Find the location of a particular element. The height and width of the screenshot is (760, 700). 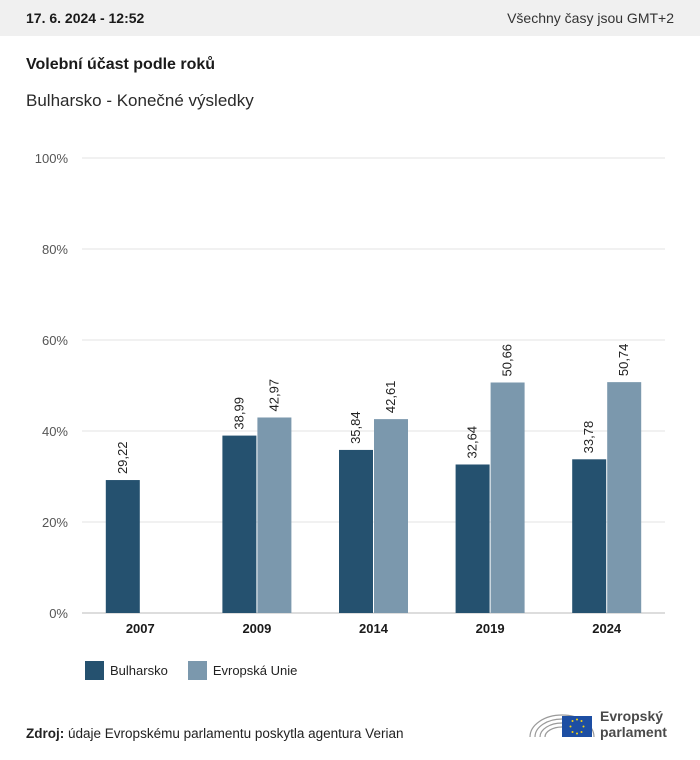

x-tick-label: 2009 is located at coordinates (256, 628).